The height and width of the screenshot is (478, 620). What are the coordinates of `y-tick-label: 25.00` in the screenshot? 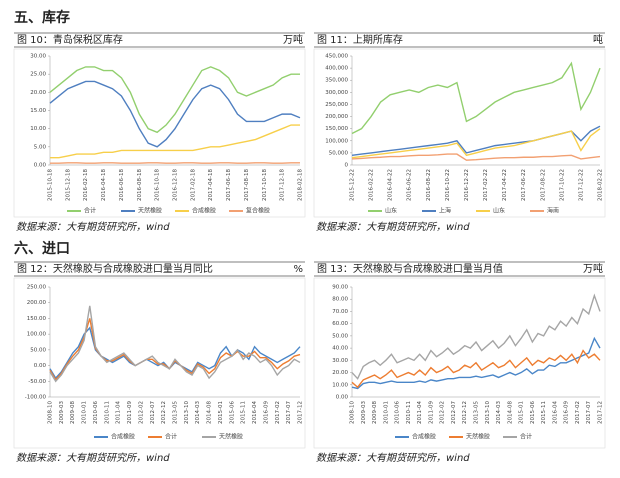 It's located at (38, 75).